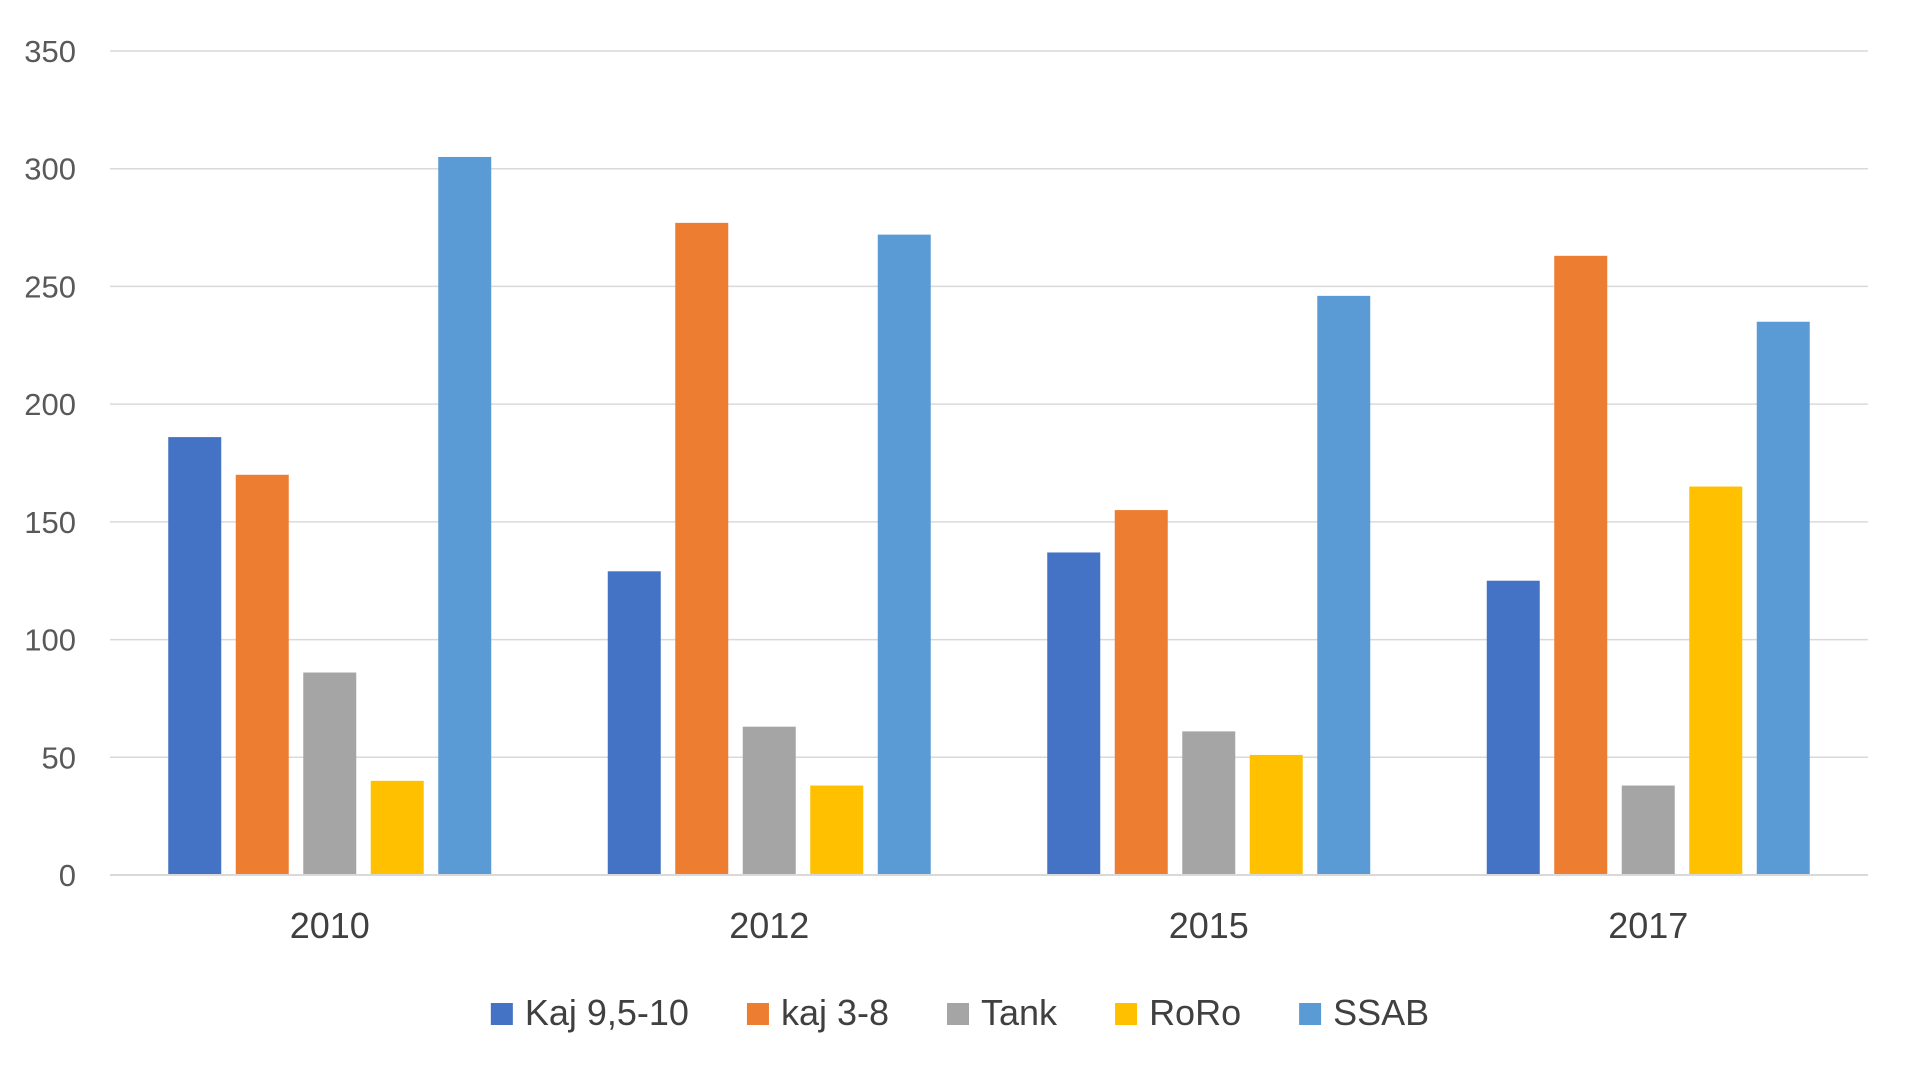 This screenshot has width=1920, height=1080. I want to click on bar-tank-2017, so click(1648, 830).